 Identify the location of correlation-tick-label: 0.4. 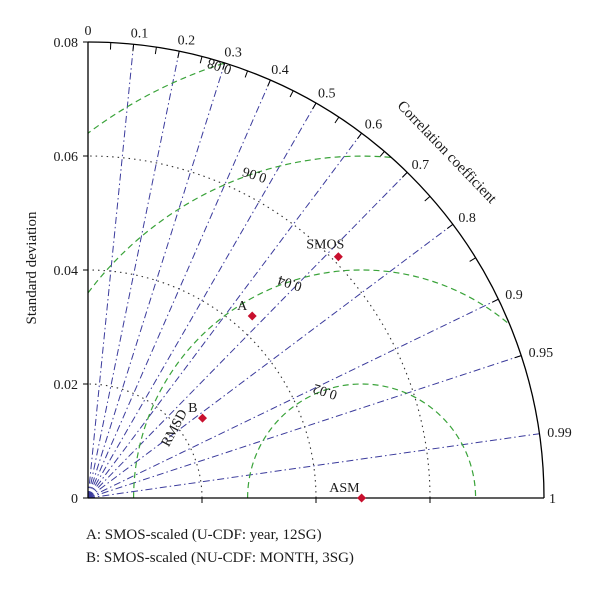
(280, 70).